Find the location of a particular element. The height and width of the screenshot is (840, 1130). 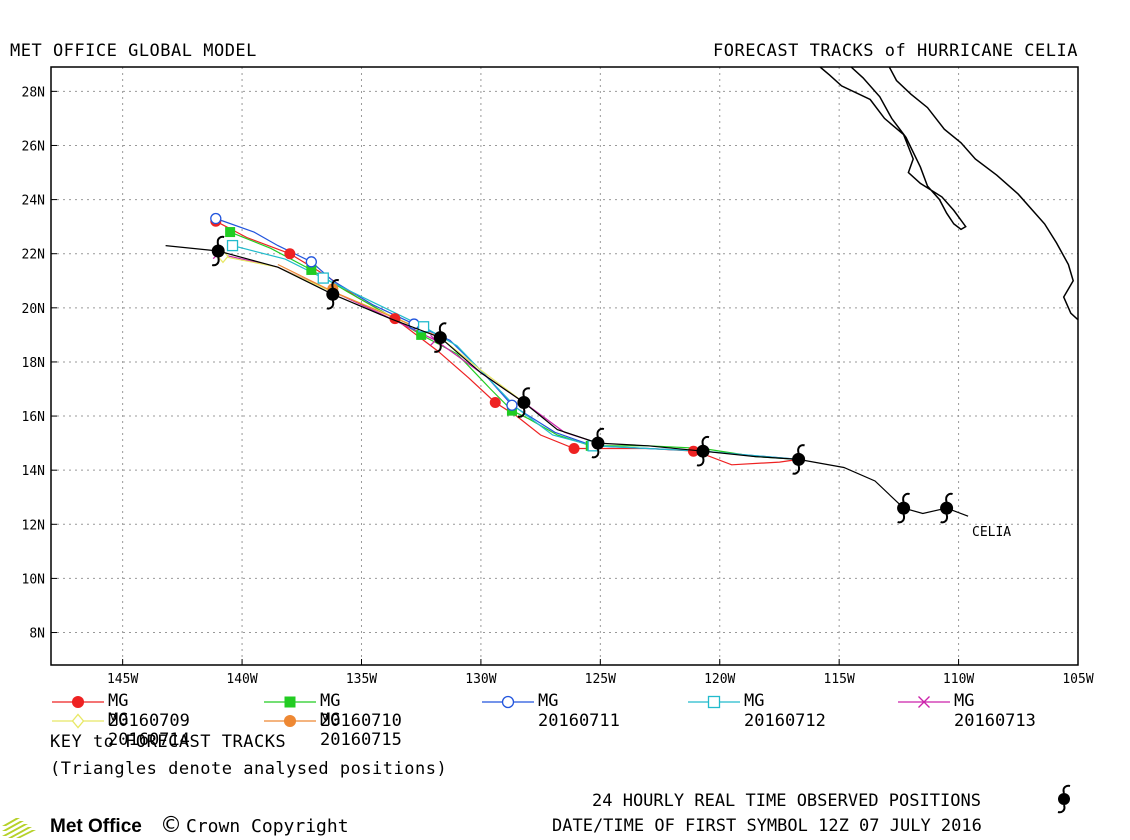

lon-tick-label: 130W is located at coordinates (480, 679).